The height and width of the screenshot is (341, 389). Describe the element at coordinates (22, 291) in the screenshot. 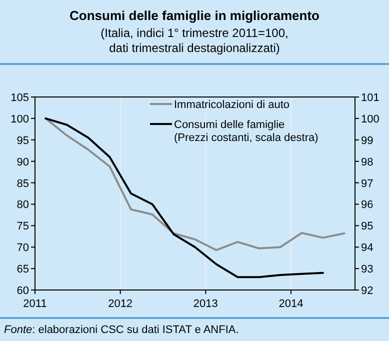

I see `y-tick-label: 60` at that location.